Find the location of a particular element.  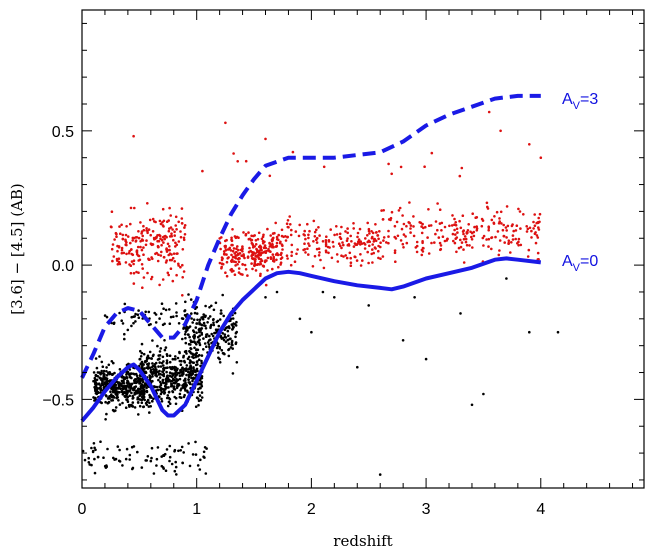

curve-label-av3-sub: V is located at coordinates (577, 106).